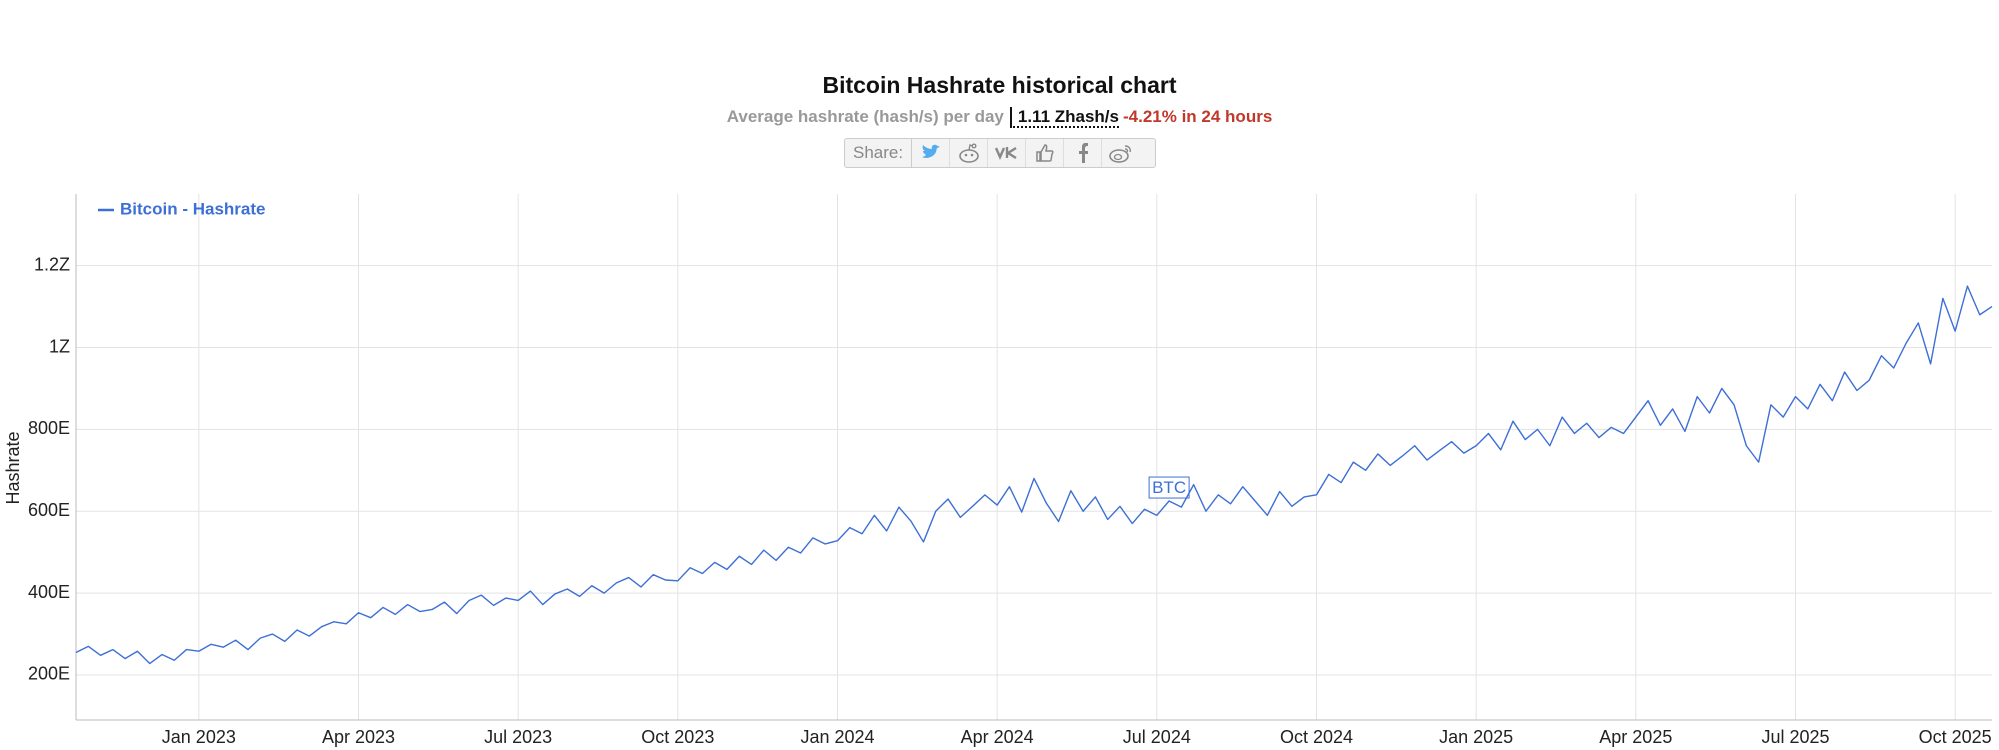  I want to click on x-tick-label: Jul 2024, so click(1157, 737).